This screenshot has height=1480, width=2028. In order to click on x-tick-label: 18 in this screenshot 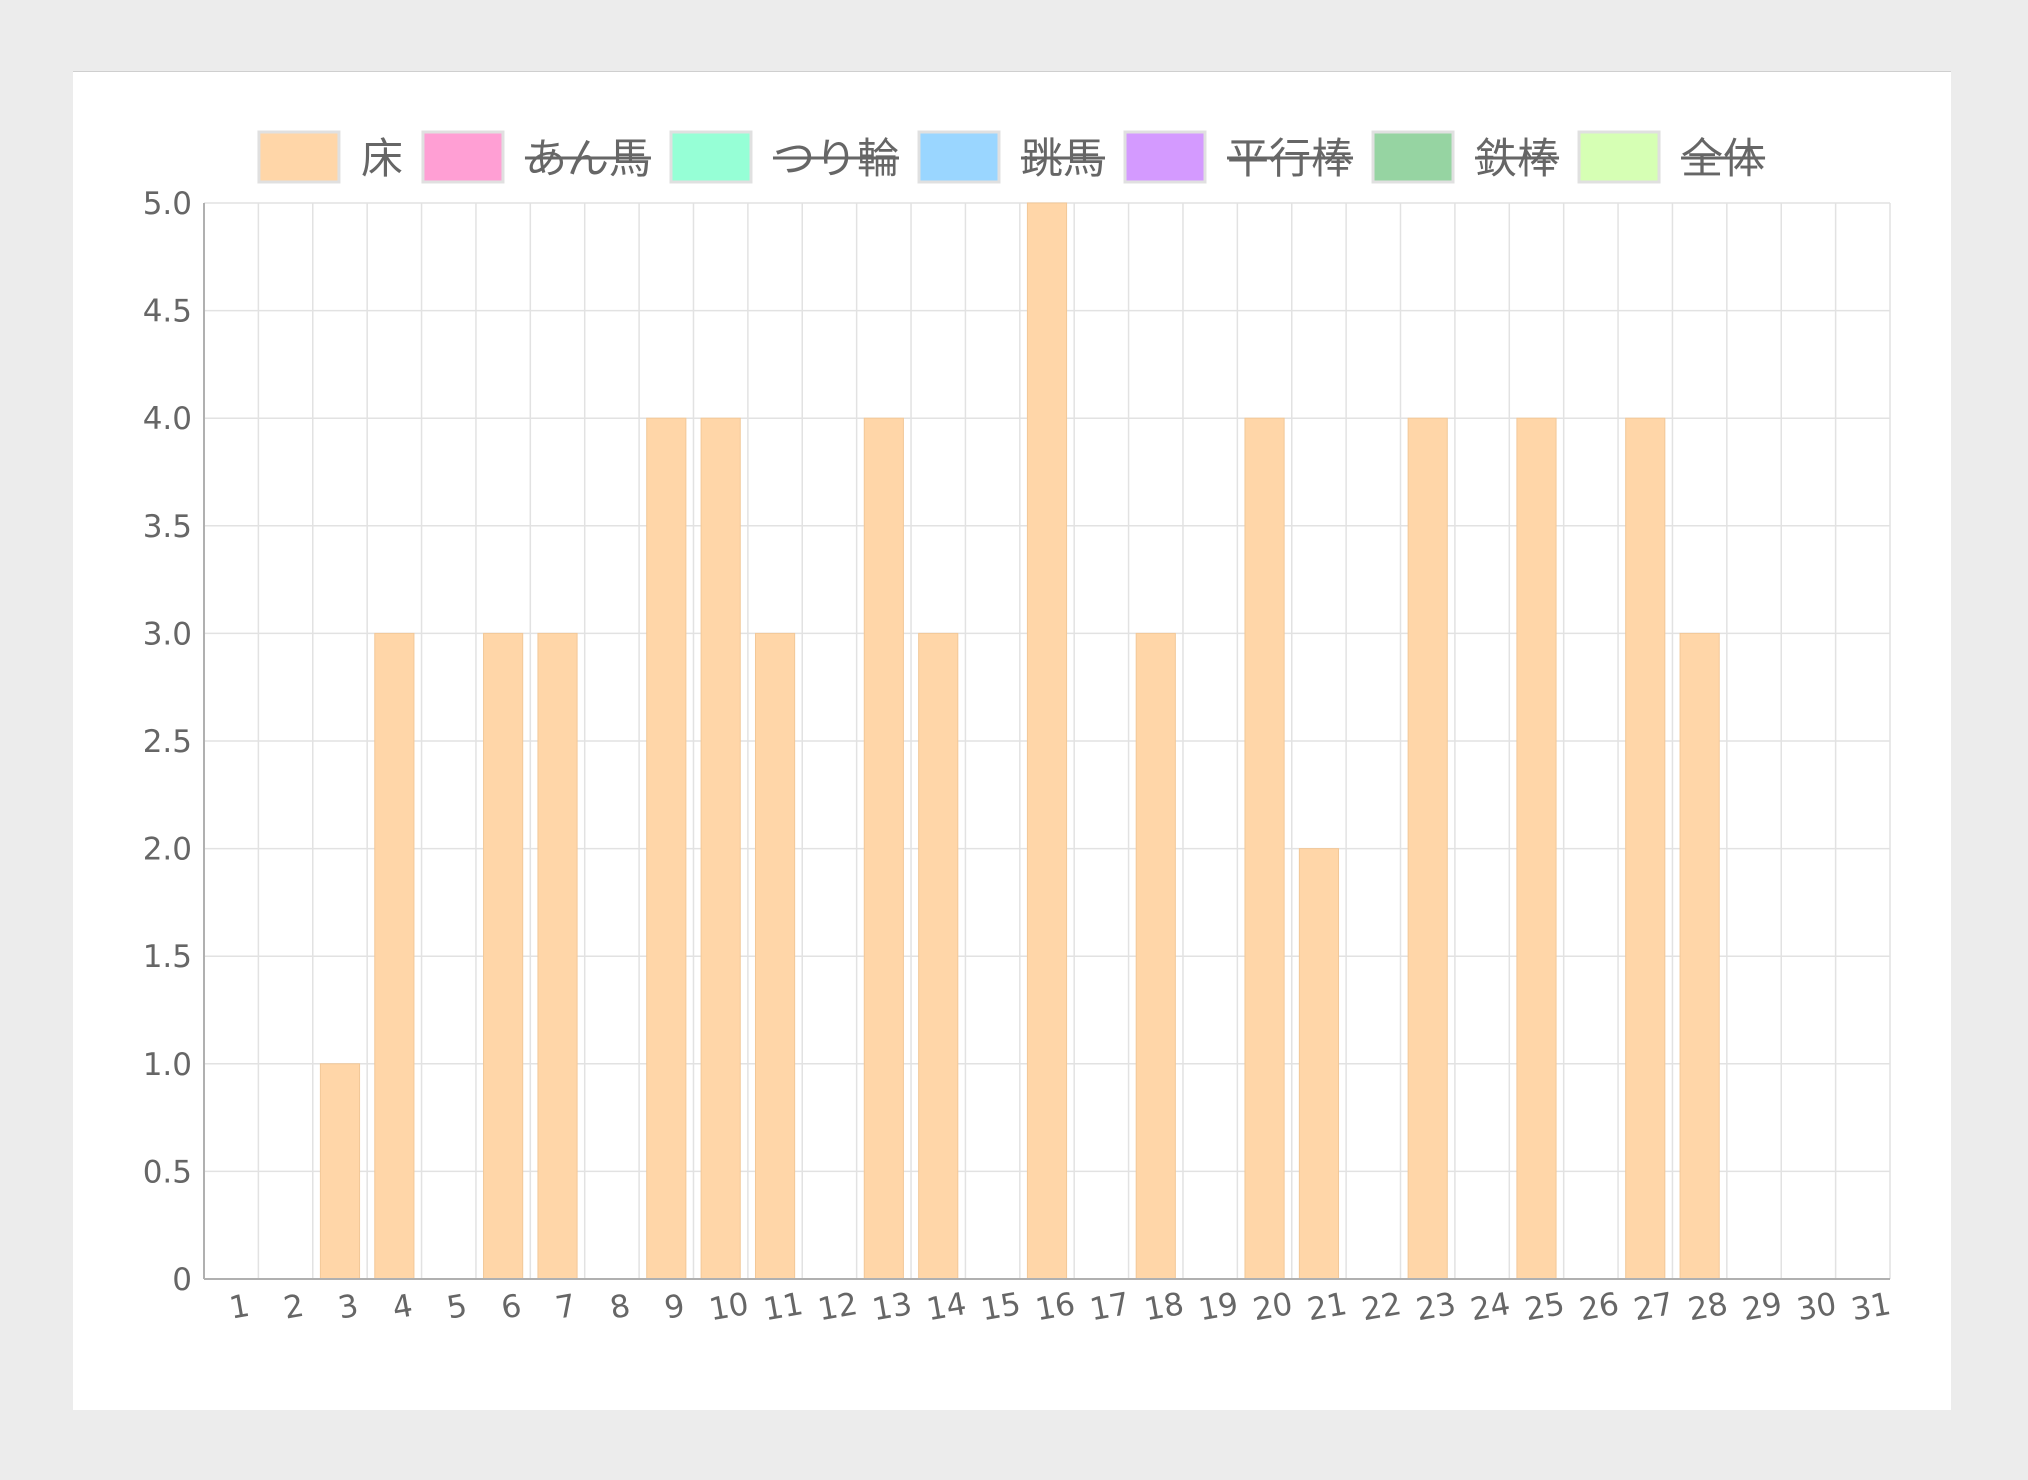, I will do `click(1163, 1307)`.